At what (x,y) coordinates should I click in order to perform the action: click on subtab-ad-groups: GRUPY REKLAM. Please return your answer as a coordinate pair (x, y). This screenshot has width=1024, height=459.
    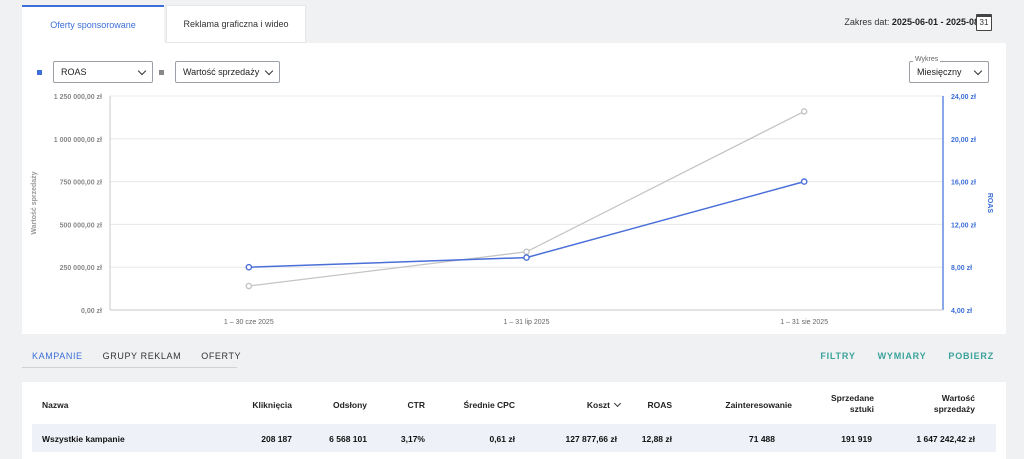
    Looking at the image, I should click on (142, 356).